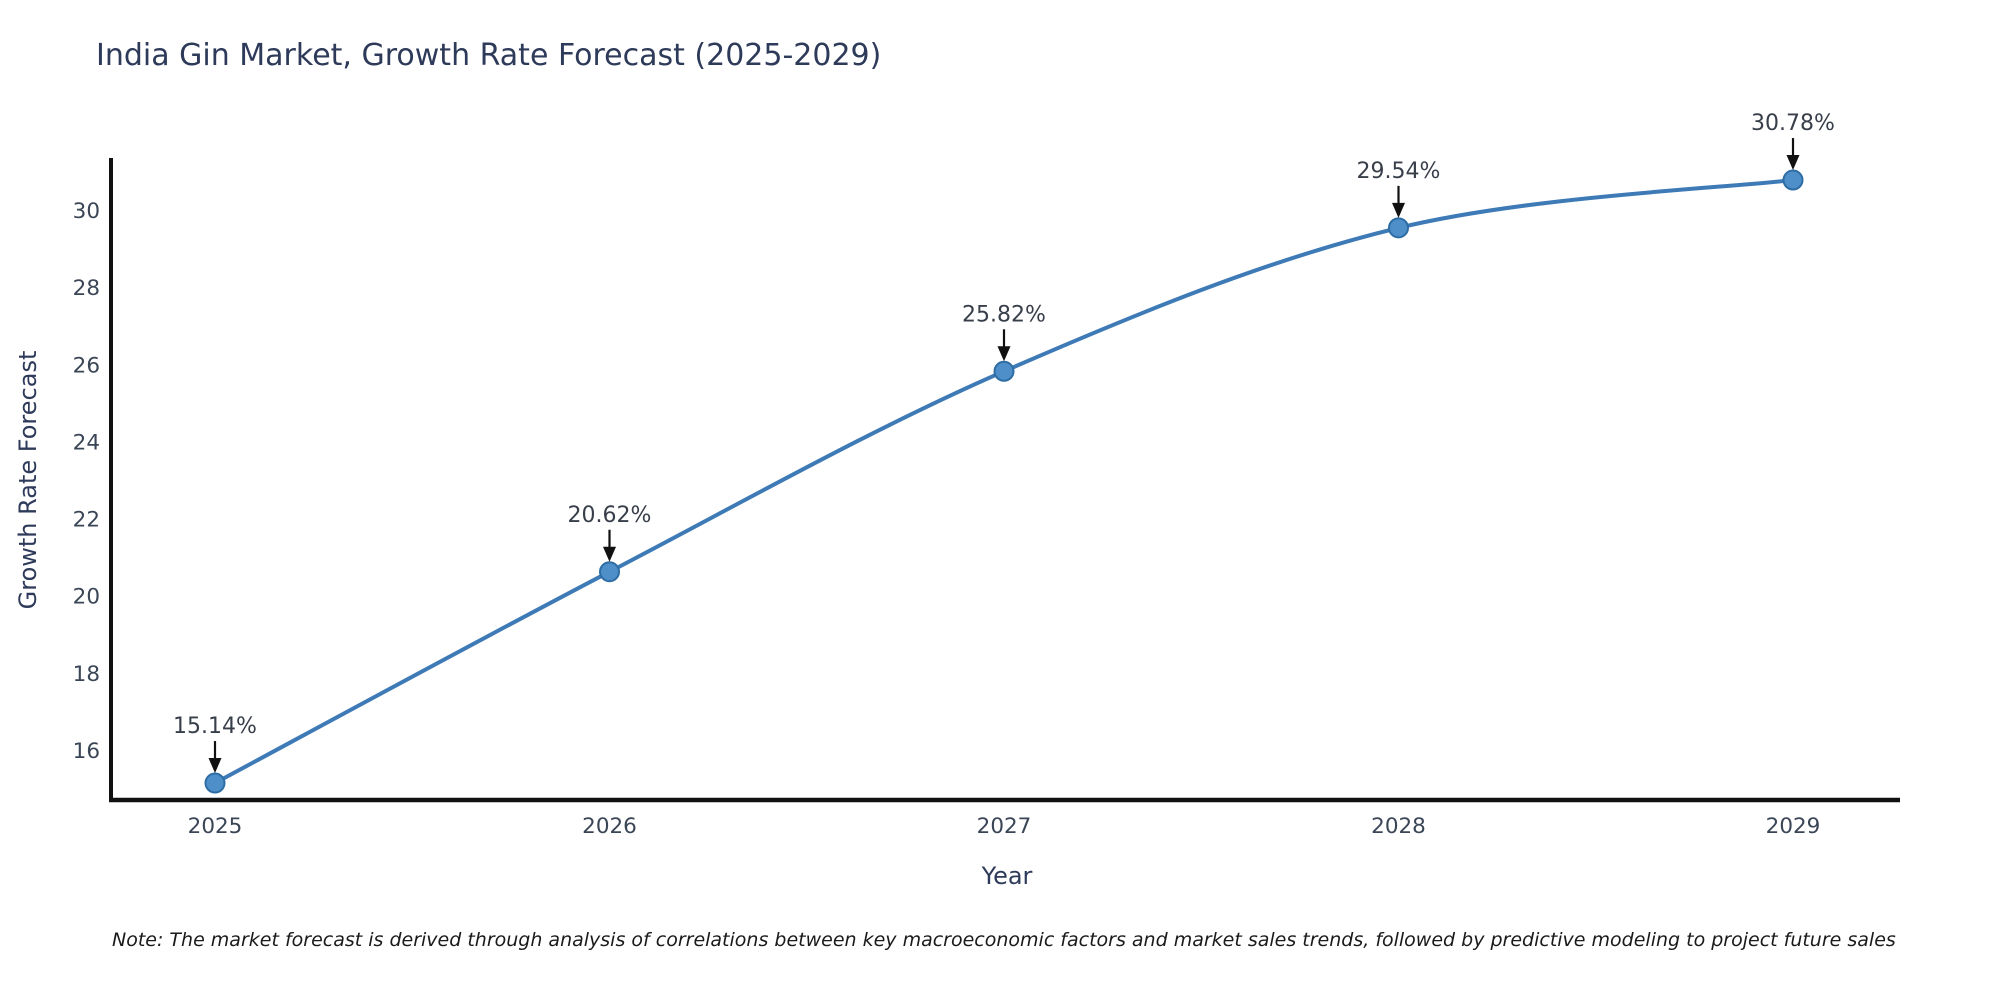 The width and height of the screenshot is (2000, 1000). I want to click on y-tick-label: 24, so click(86, 442).